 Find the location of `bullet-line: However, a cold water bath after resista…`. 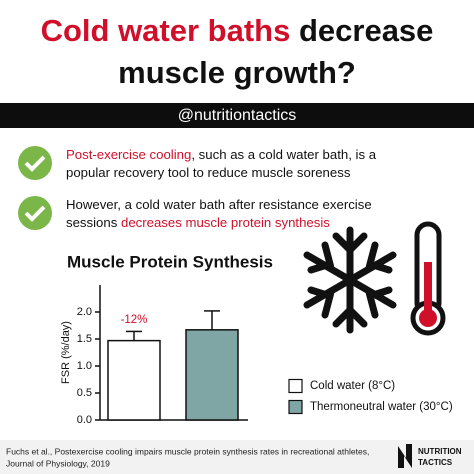

bullet-line: However, a cold water bath after resista… is located at coordinates (219, 204).